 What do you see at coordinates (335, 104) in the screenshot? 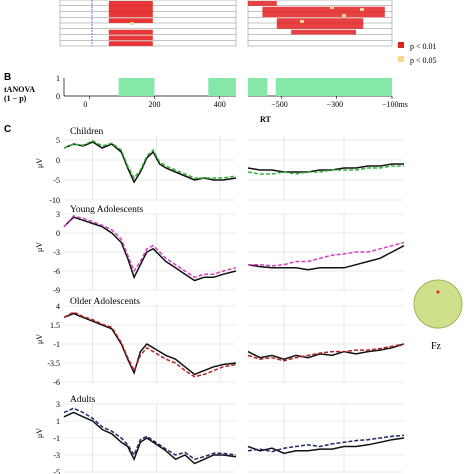
I see `tanova-x-tick-label: −300` at bounding box center [335, 104].